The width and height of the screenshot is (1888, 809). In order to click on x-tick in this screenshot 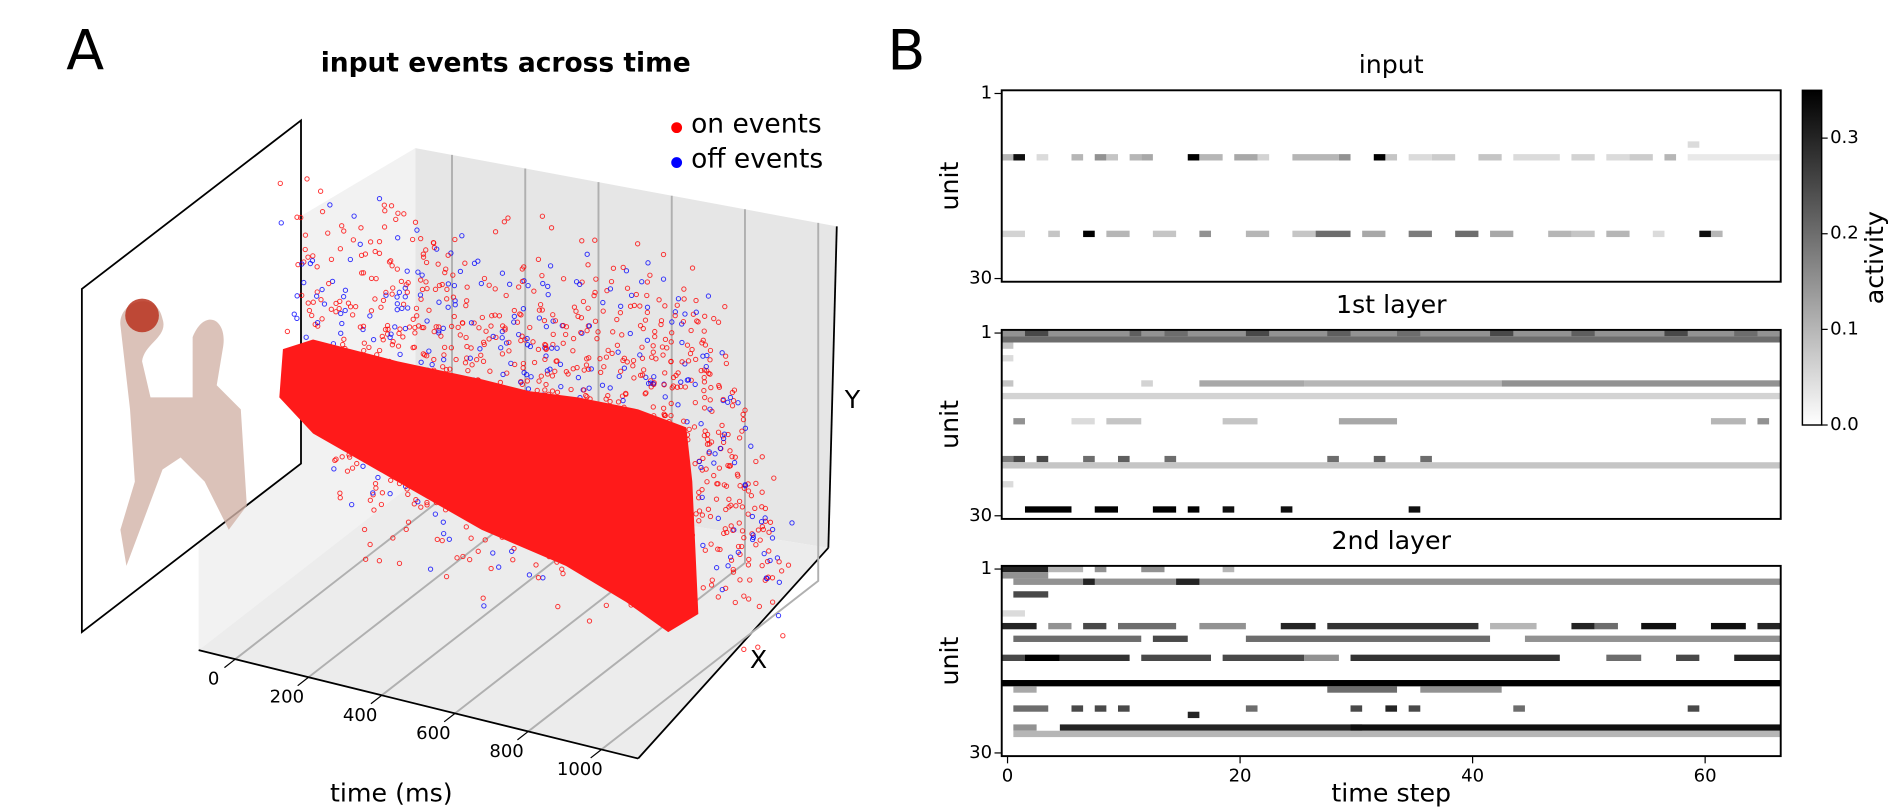, I will do `click(230, 663)`.